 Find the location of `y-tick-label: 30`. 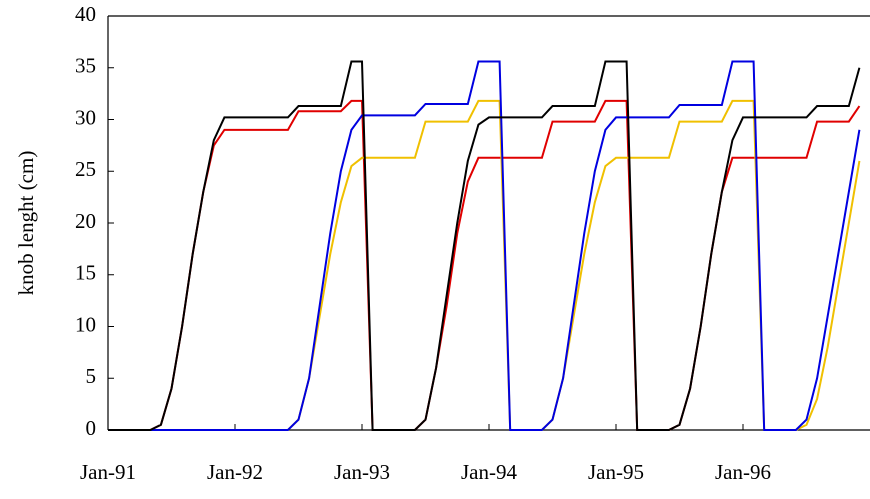

y-tick-label: 30 is located at coordinates (85, 117).